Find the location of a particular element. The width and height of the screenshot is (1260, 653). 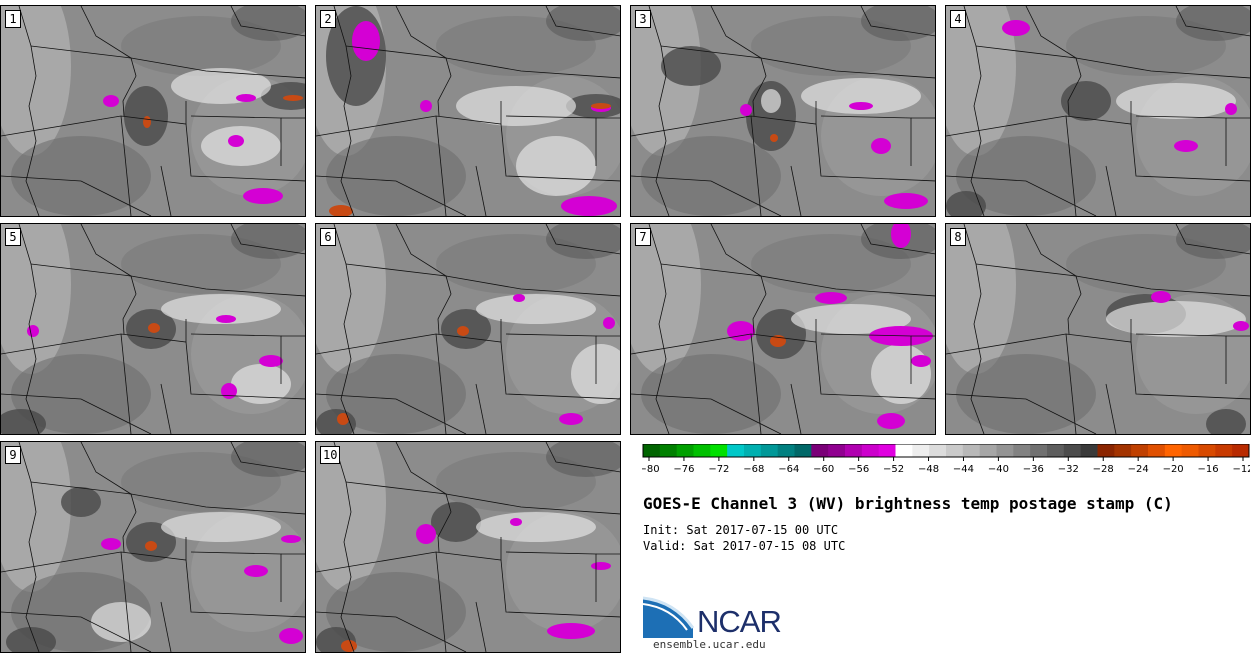

colorbar-tick-label: −64 is located at coordinates (788, 469).